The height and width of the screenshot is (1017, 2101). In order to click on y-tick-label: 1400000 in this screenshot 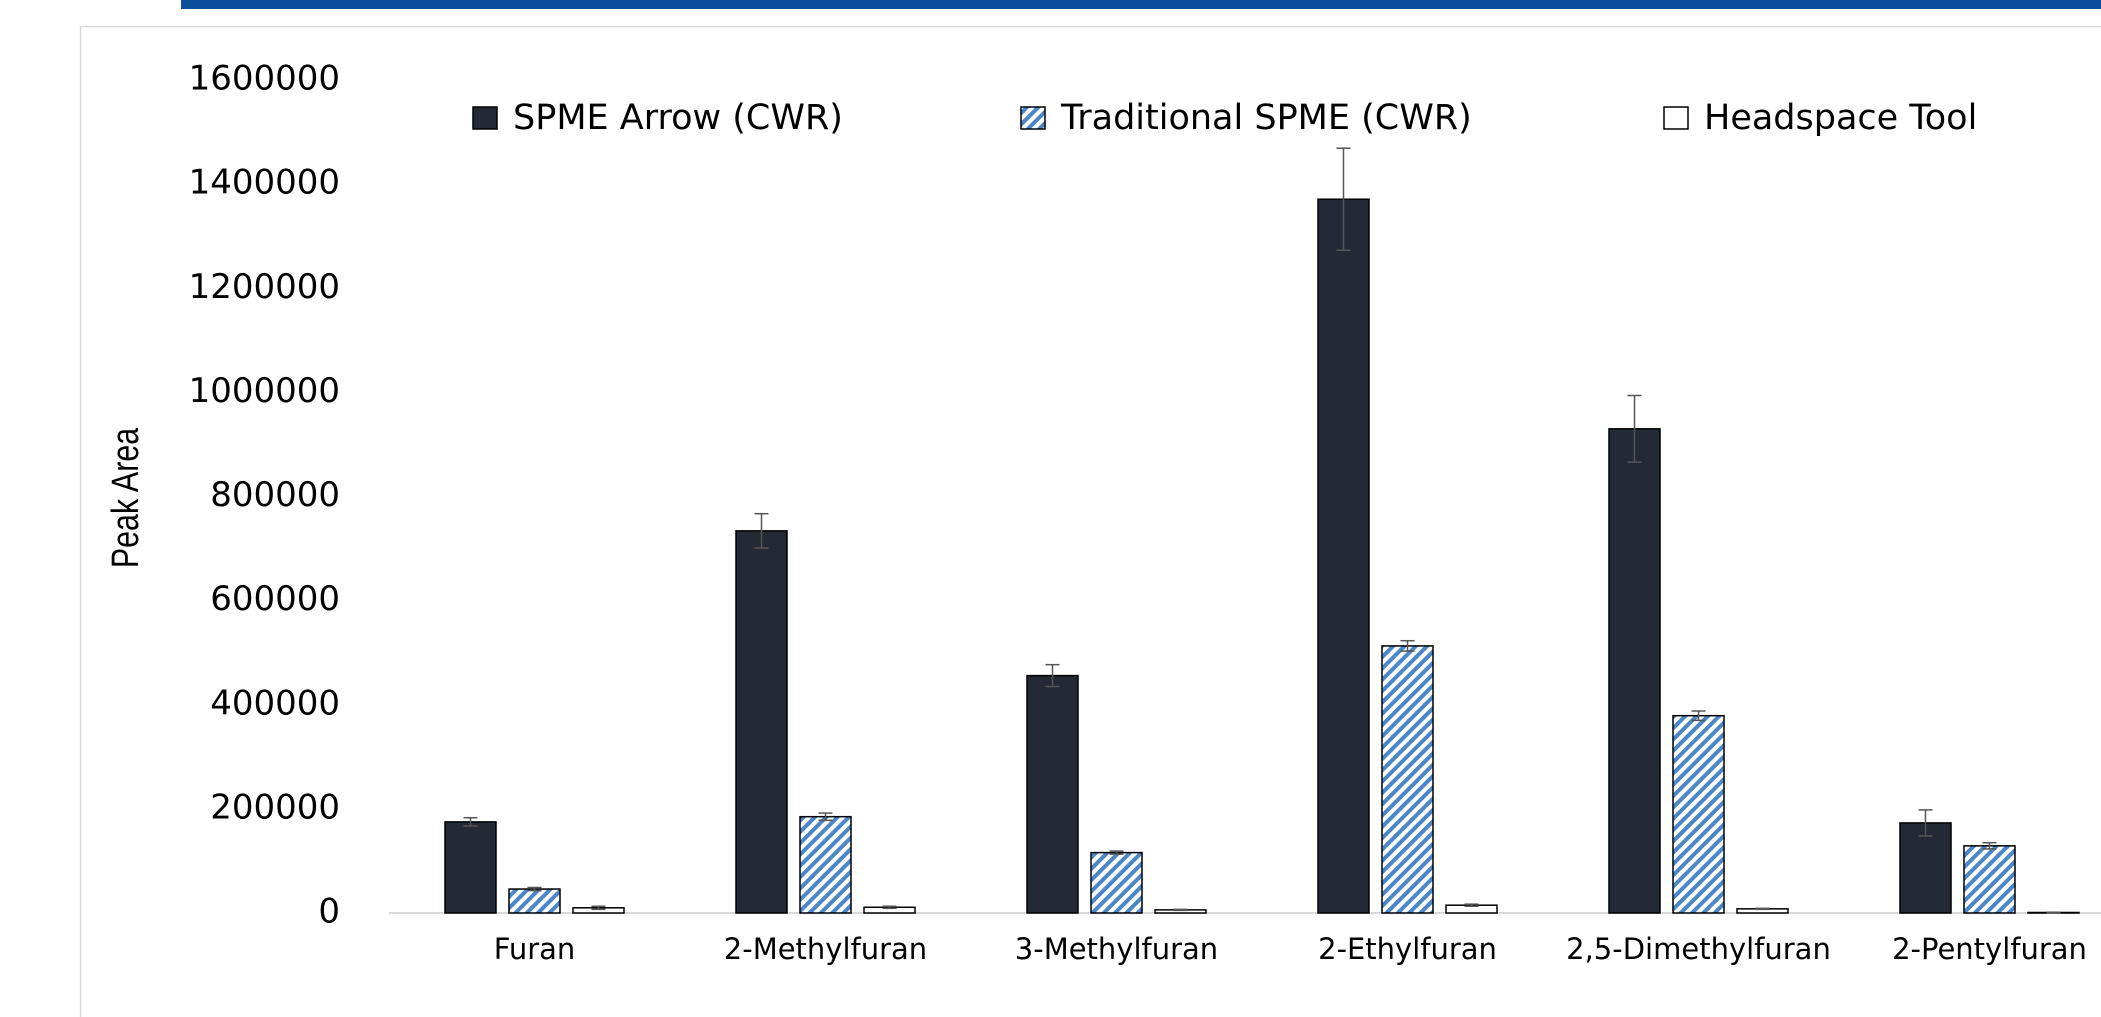, I will do `click(264, 183)`.